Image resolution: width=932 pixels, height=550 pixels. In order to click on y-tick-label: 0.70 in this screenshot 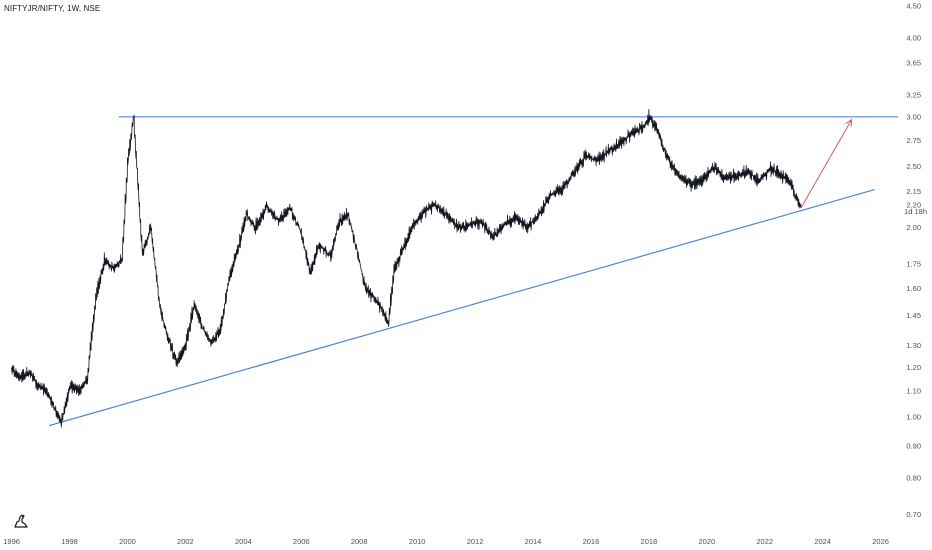, I will do `click(913, 514)`.